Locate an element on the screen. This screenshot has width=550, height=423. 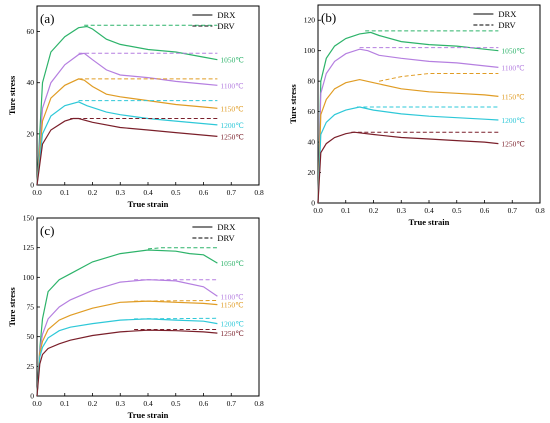
panel-label: (b) is located at coordinates (328, 17).